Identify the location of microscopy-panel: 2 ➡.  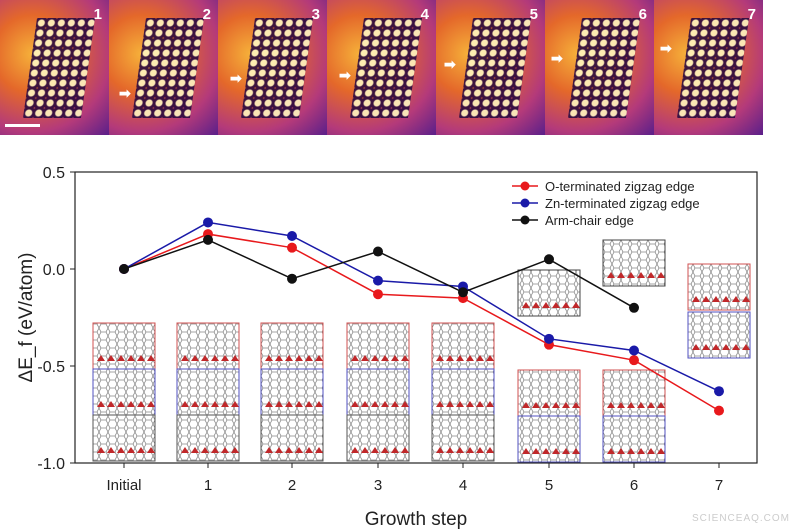
(163, 67).